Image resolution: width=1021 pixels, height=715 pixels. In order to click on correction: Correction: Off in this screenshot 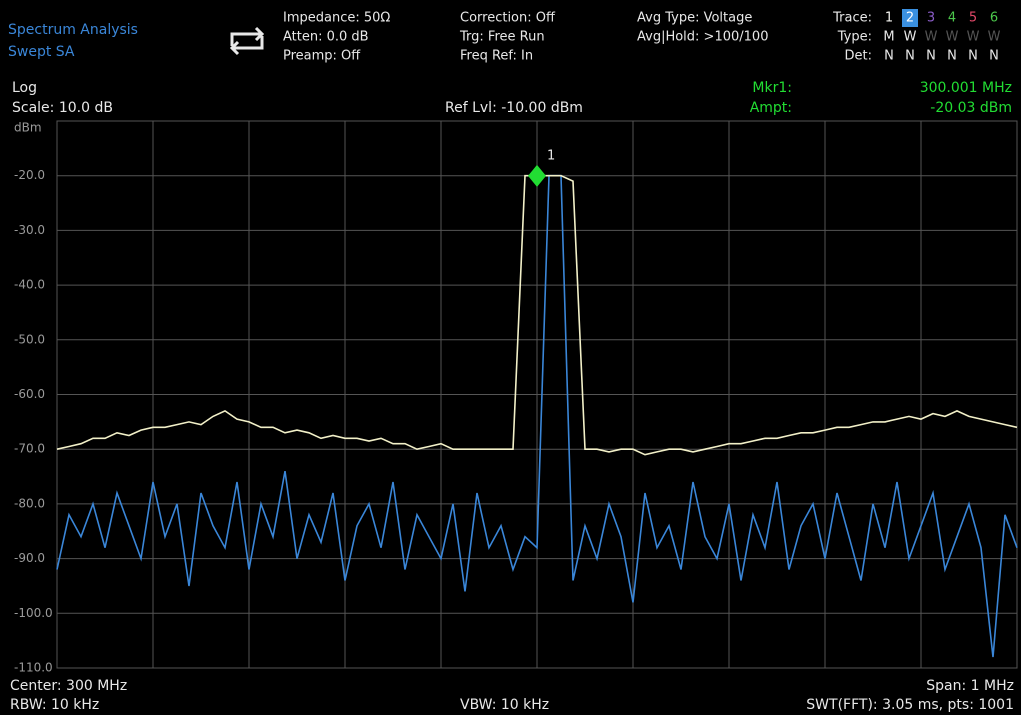, I will do `click(508, 18)`.